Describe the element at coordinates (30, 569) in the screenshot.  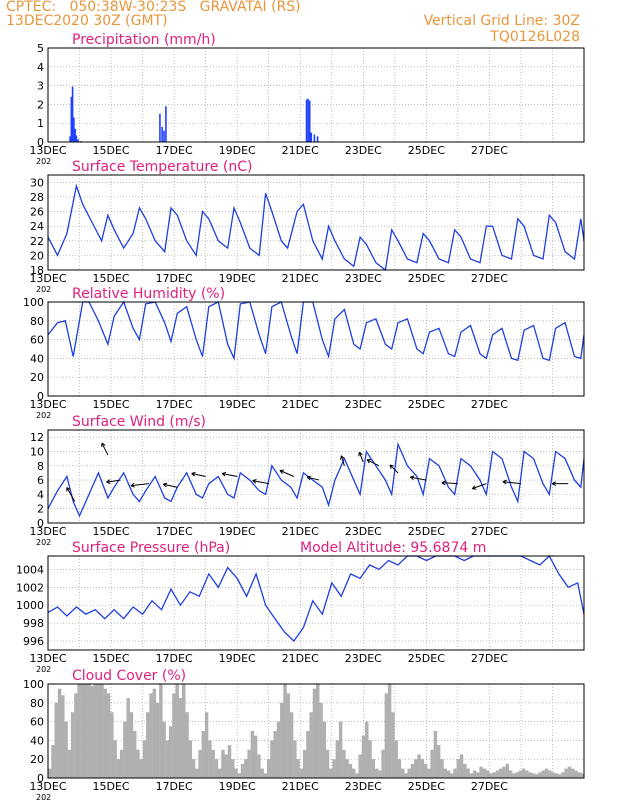
I see `y-tick-label: 1004` at that location.